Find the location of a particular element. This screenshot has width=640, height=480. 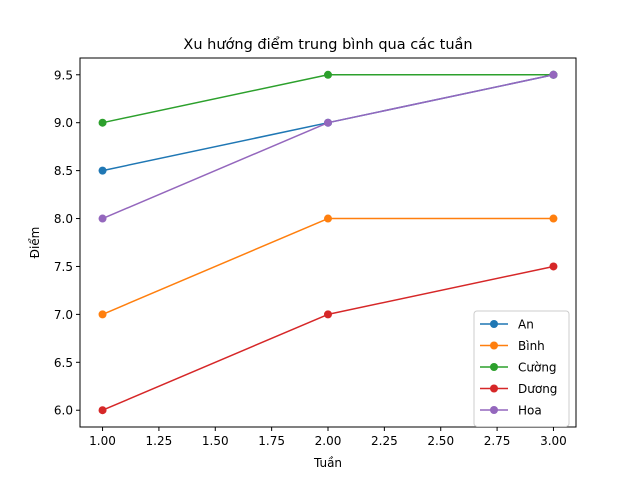

legend-box is located at coordinates (521, 368).